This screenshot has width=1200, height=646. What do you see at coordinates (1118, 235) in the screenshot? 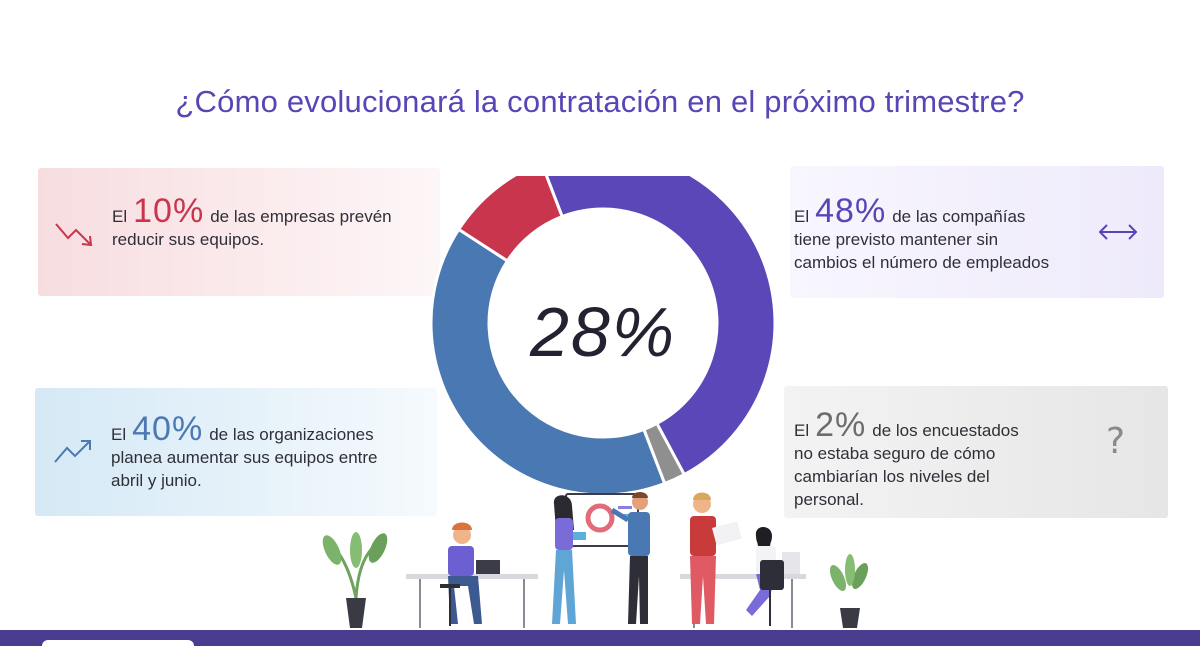
I see `horizontal-double-arrow-icon` at bounding box center [1118, 235].